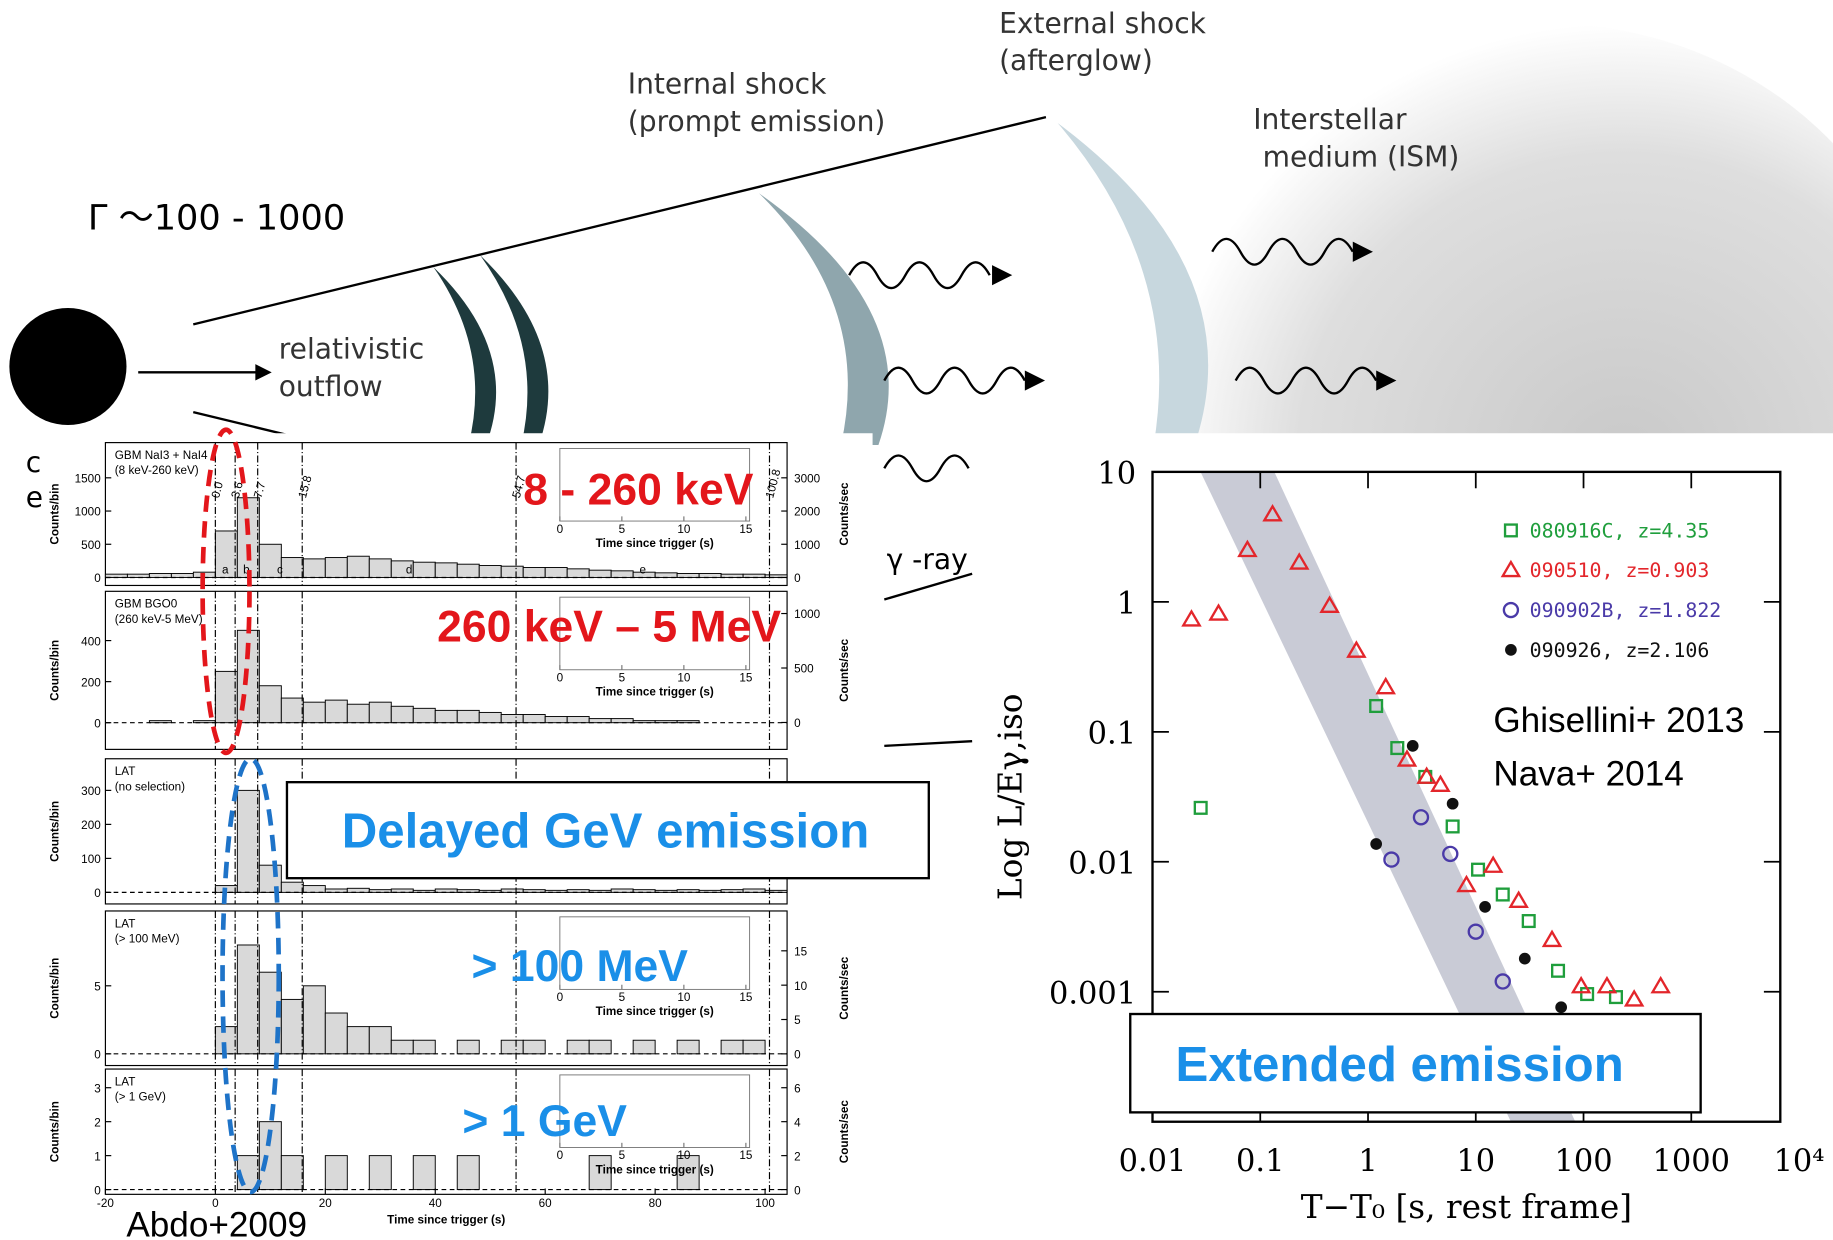 Image resolution: width=1833 pixels, height=1240 pixels. What do you see at coordinates (801, 986) in the screenshot?
I see `y2-tick-label: 10` at bounding box center [801, 986].